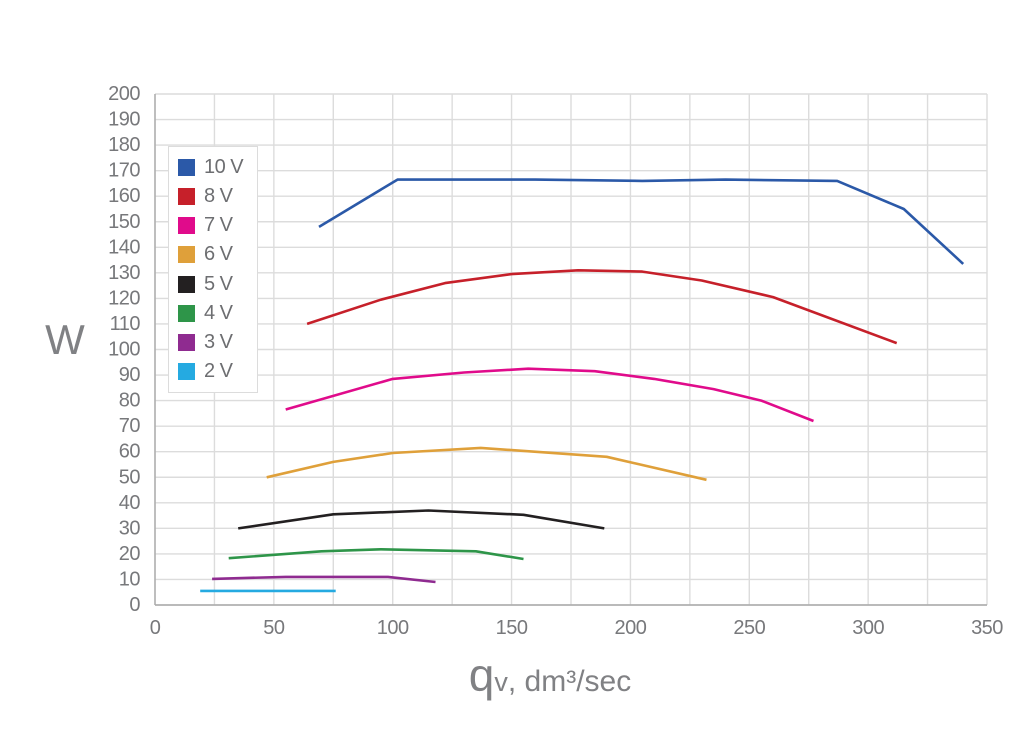 Image resolution: width=1024 pixels, height=735 pixels. I want to click on y-axis-title: W, so click(65, 339).